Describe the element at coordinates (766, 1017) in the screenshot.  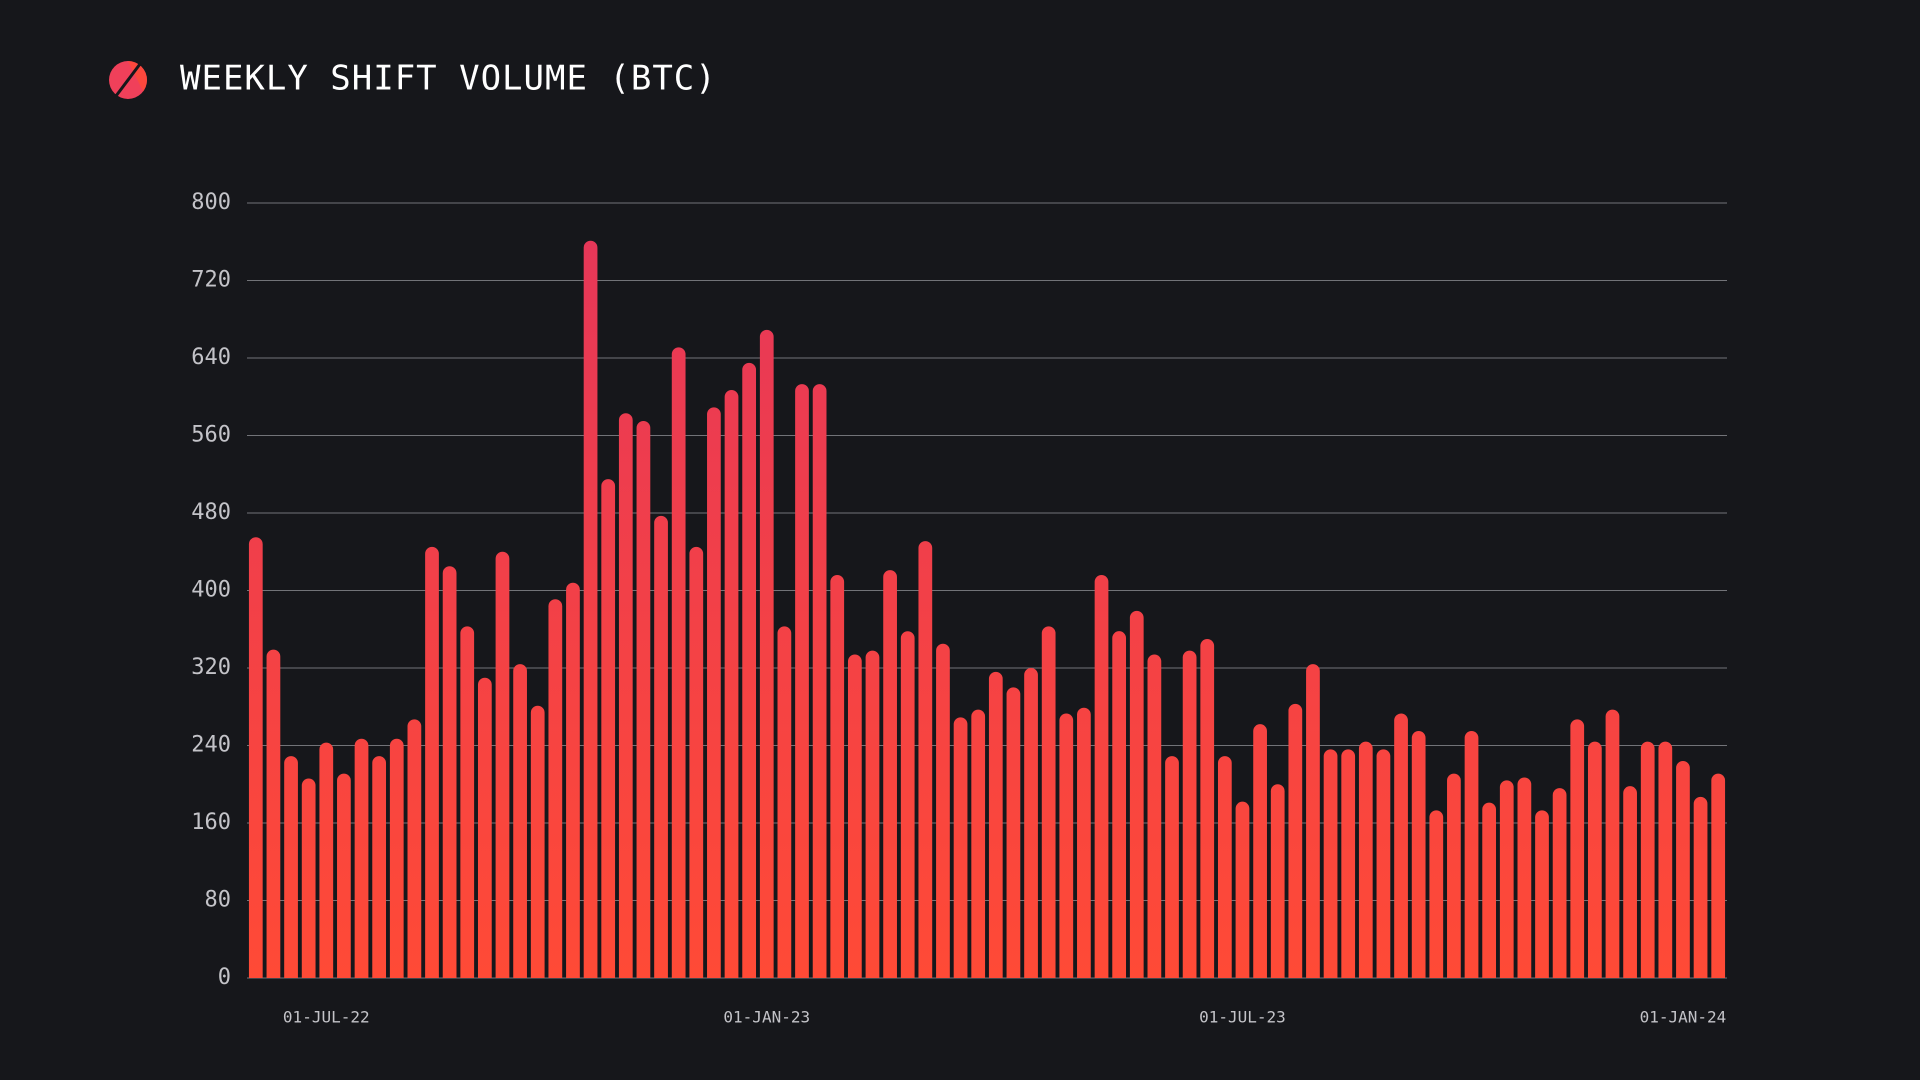
I see `x-tick-label: 01-JAN-23` at that location.